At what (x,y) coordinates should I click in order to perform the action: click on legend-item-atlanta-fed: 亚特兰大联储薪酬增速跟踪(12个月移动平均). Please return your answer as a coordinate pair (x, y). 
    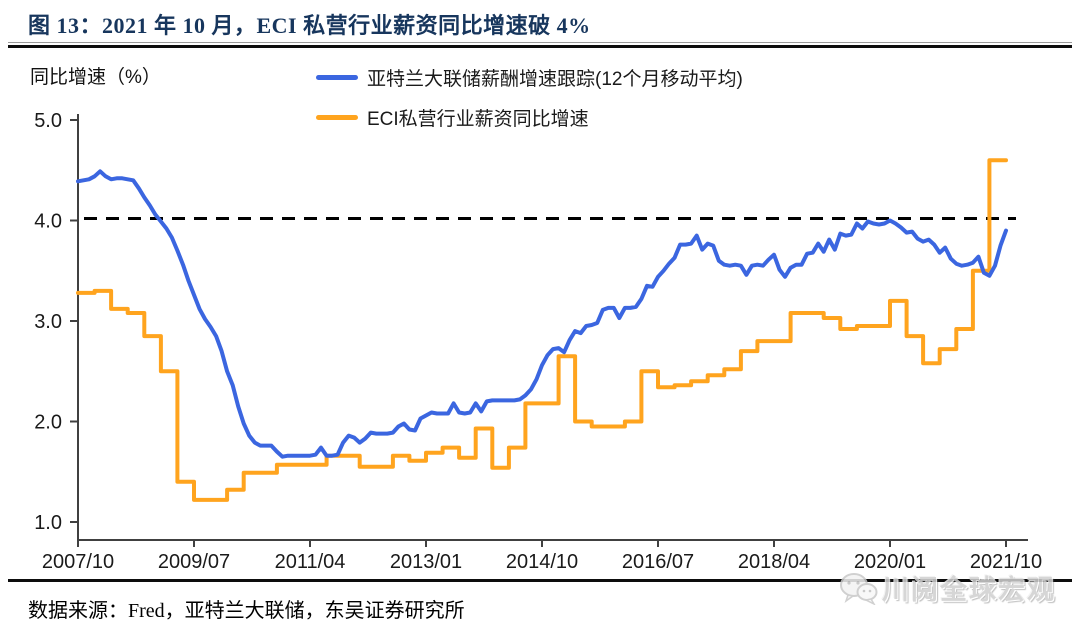
    Looking at the image, I should click on (529, 77).